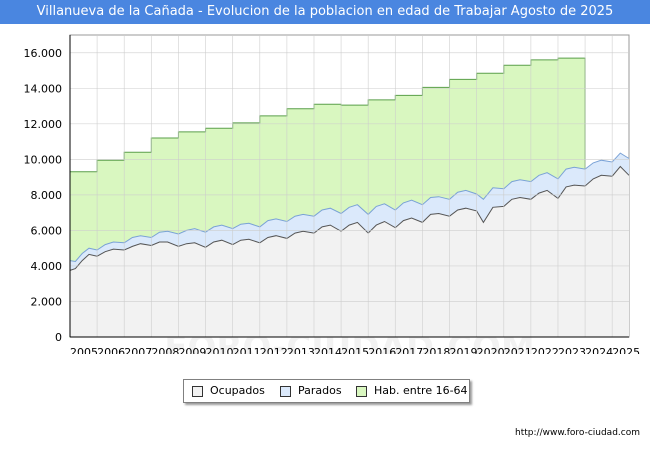 The height and width of the screenshot is (450, 650). I want to click on x-tick-label: 2006, so click(111, 350).